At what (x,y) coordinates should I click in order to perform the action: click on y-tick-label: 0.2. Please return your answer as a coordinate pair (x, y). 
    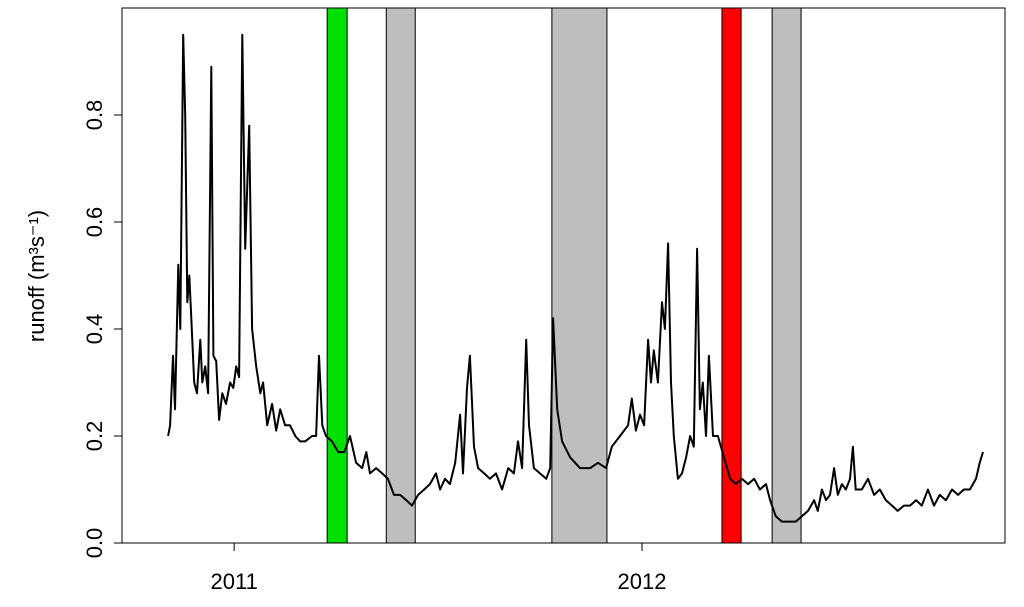
    Looking at the image, I should click on (94, 436).